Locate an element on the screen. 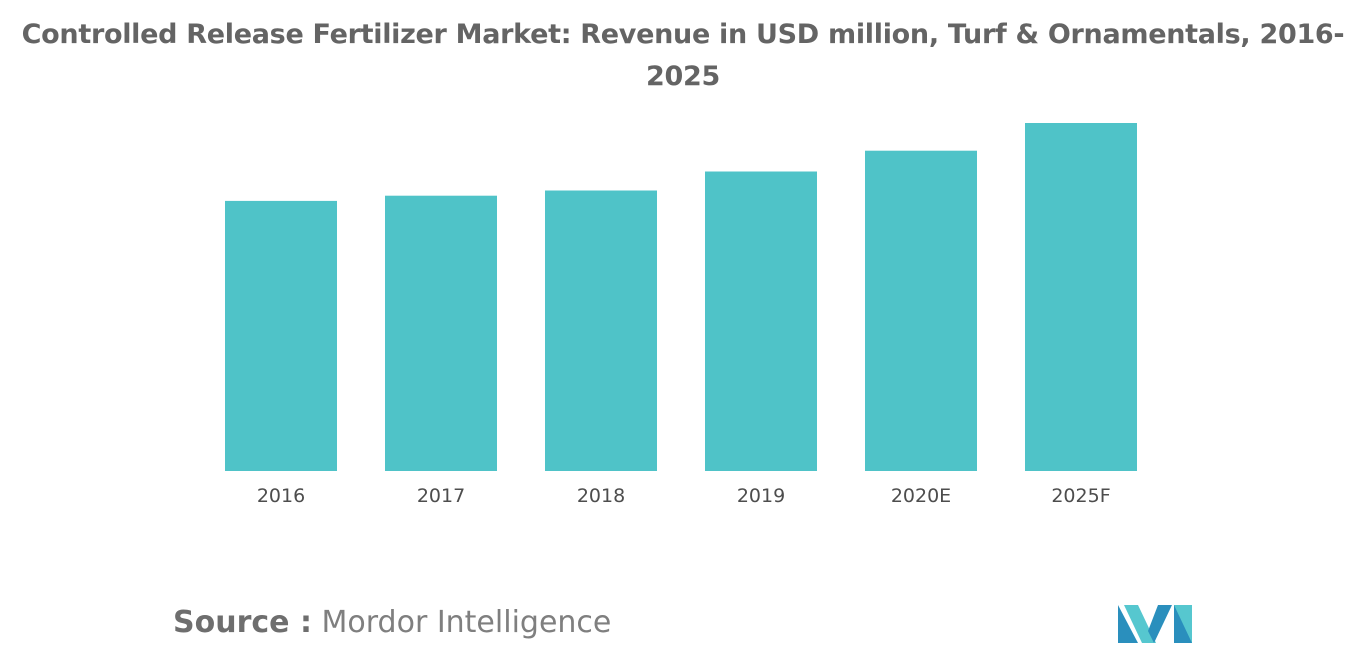  x-tick-label-2025f: 2025F is located at coordinates (1080, 496).